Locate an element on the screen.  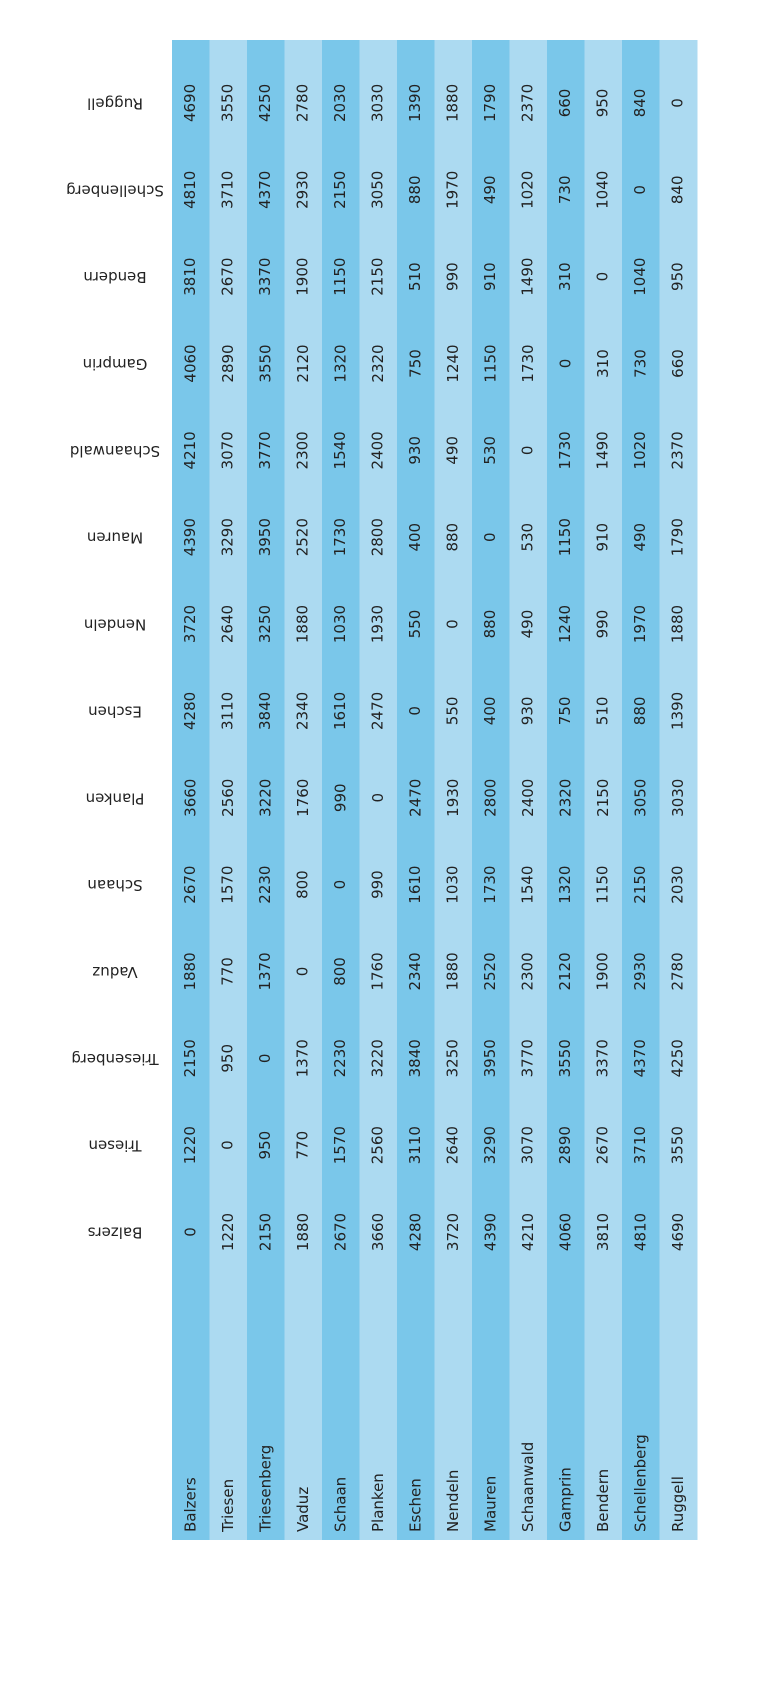
cell-value: 3030 is located at coordinates (678, 798).